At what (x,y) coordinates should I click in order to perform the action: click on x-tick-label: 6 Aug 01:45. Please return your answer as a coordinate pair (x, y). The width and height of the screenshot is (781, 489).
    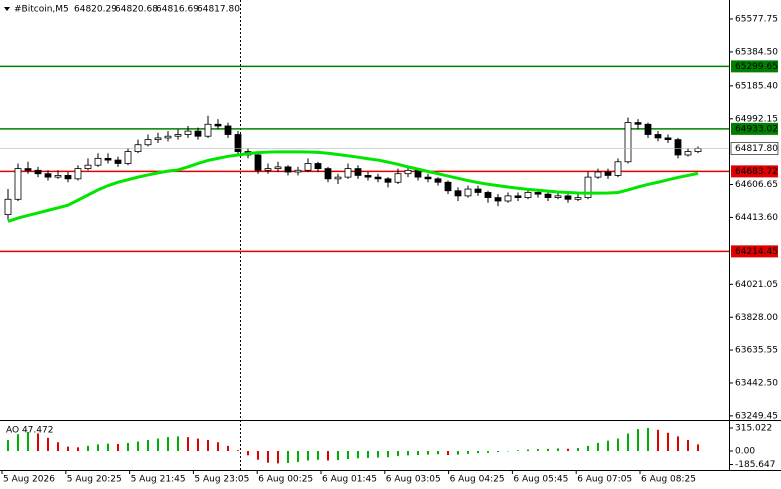
    Looking at the image, I should click on (349, 480).